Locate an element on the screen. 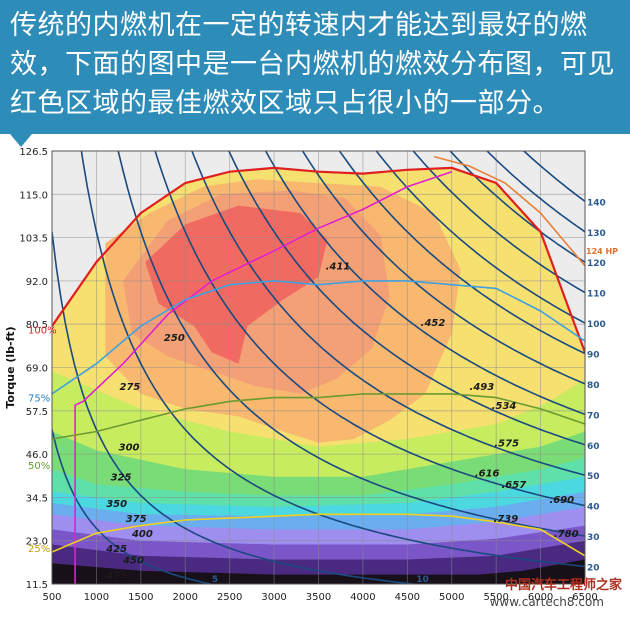  x-tick-label: 1000 is located at coordinates (96, 597).